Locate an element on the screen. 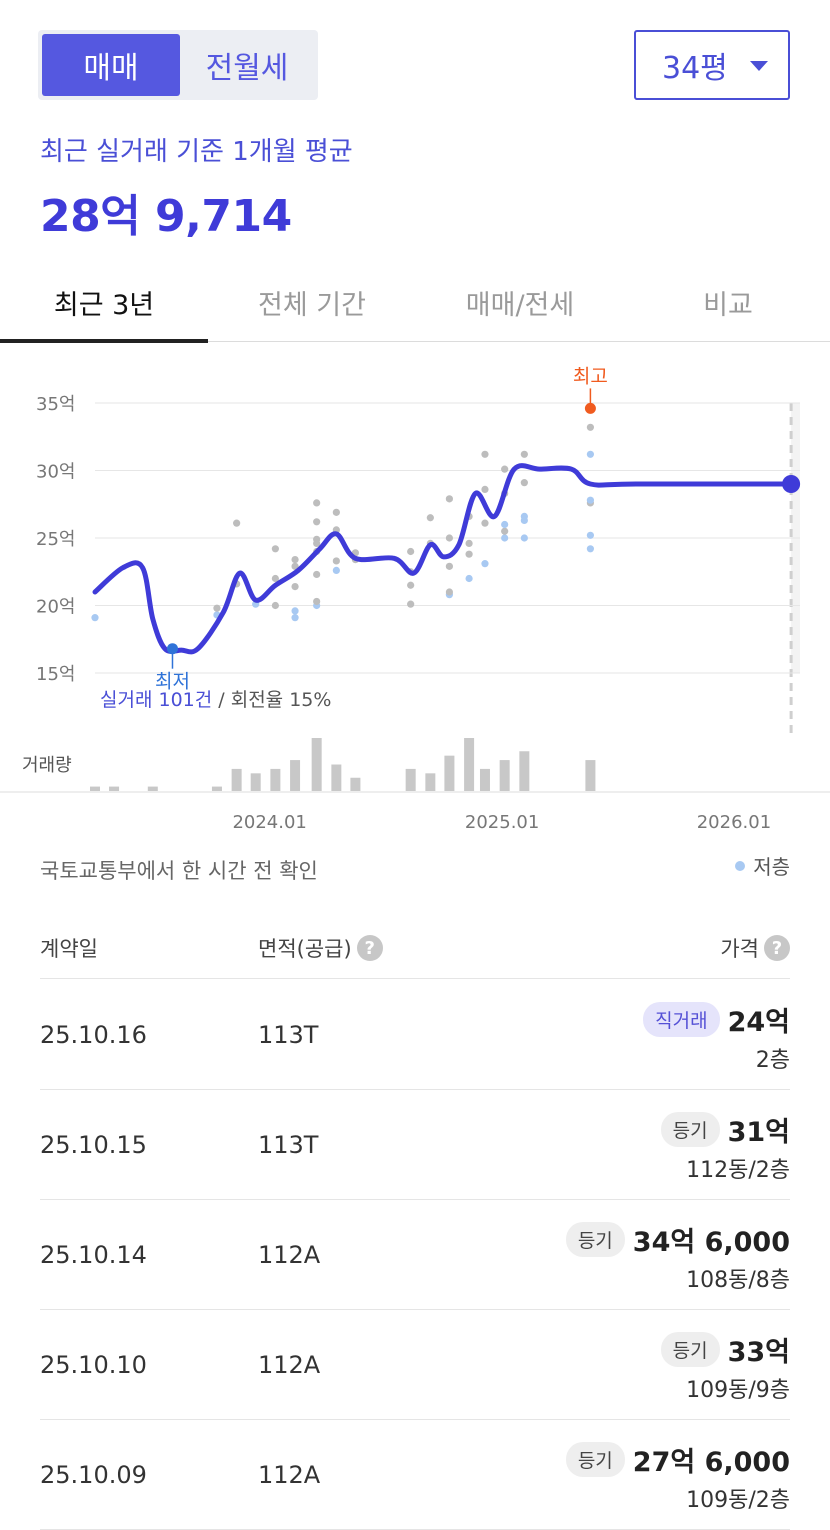 The width and height of the screenshot is (830, 1530). header-area-label: 면적(공급) is located at coordinates (305, 949).